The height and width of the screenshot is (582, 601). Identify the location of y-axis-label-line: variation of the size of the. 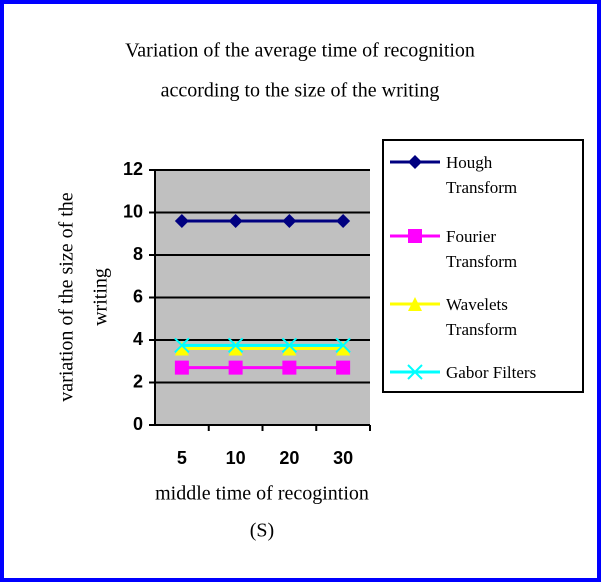
(67, 296).